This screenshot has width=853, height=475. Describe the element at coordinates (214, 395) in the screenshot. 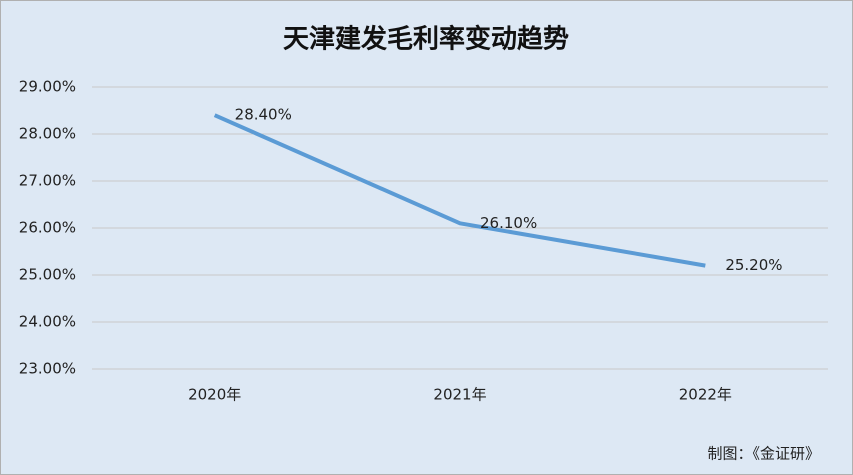

I see `x-tick-label: 2020年` at that location.